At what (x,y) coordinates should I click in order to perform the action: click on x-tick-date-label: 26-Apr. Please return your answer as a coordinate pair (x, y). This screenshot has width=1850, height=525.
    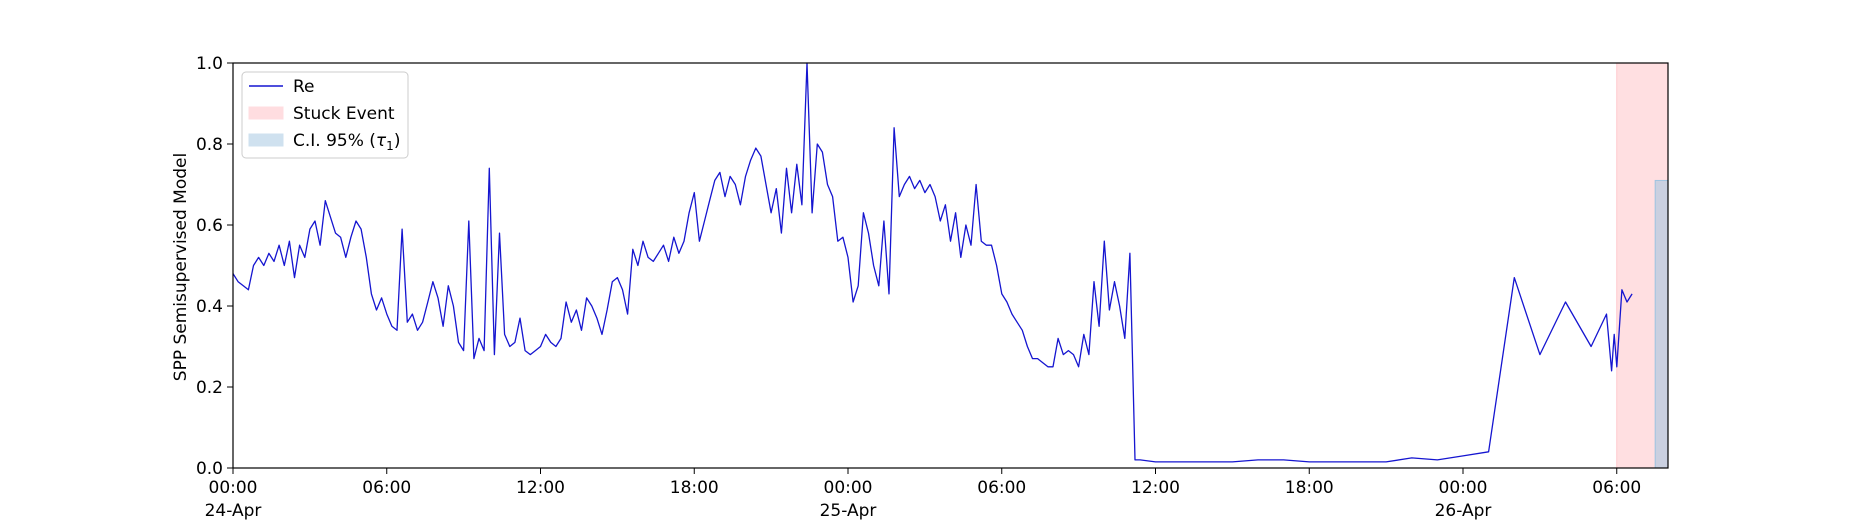
    Looking at the image, I should click on (1463, 511).